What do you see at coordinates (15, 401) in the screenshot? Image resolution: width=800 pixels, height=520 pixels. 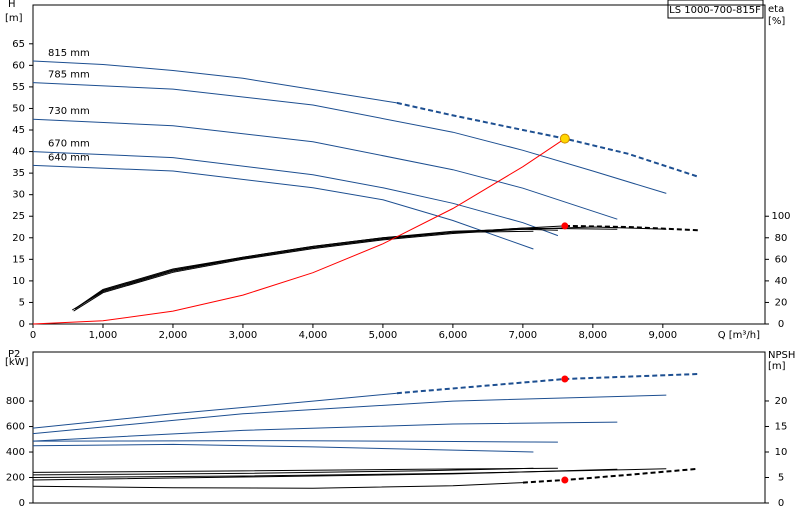 I see `y-tick-label: 800` at bounding box center [15, 401].